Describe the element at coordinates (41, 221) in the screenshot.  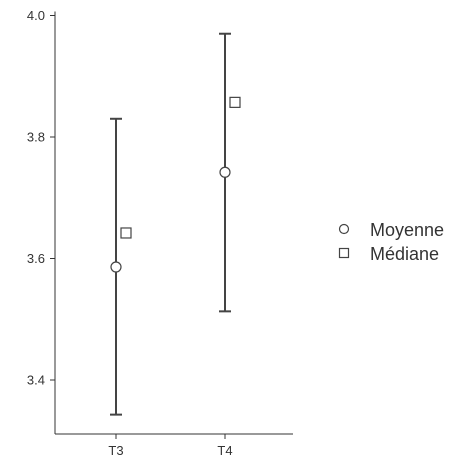
I see `y-axis: 3.4 3.6 3.8 4.0` at that location.